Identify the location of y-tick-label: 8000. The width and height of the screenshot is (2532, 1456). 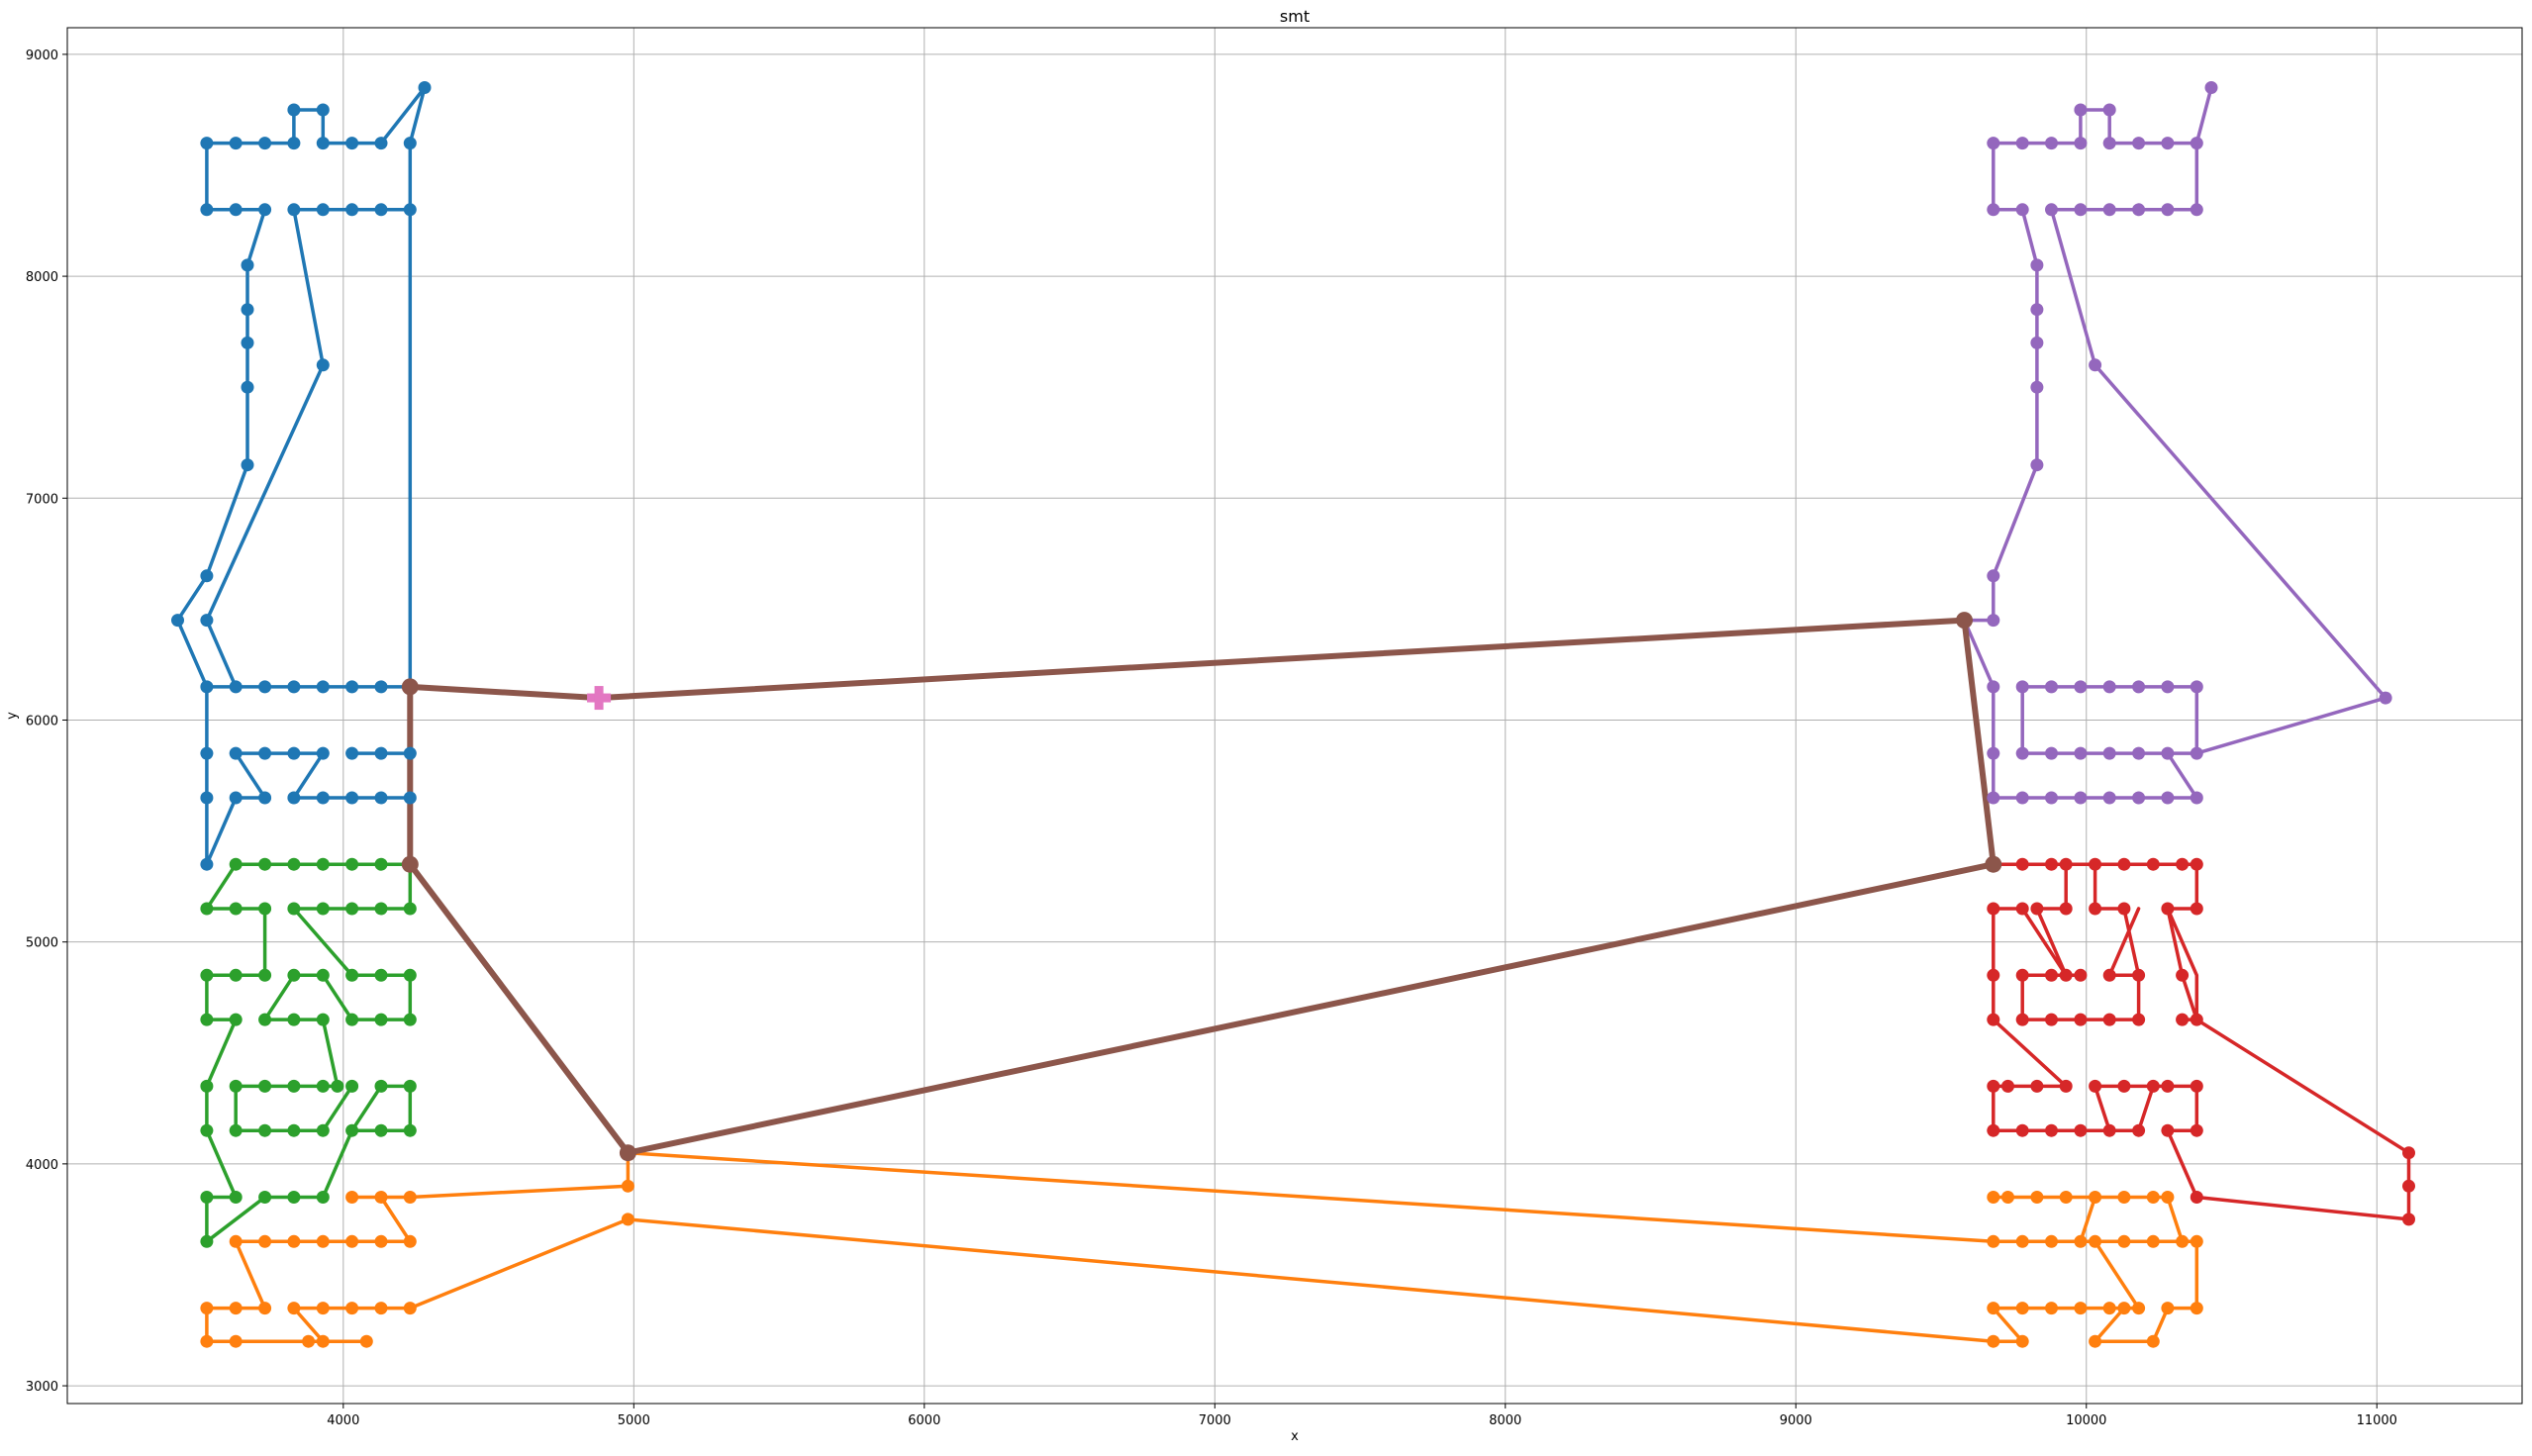
(42, 277).